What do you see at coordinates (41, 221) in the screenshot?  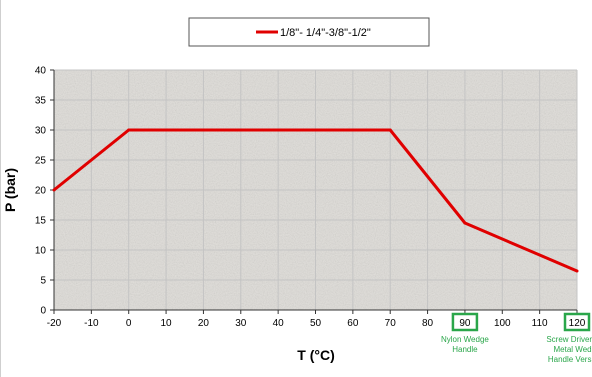 I see `y-tick-label: 15` at bounding box center [41, 221].